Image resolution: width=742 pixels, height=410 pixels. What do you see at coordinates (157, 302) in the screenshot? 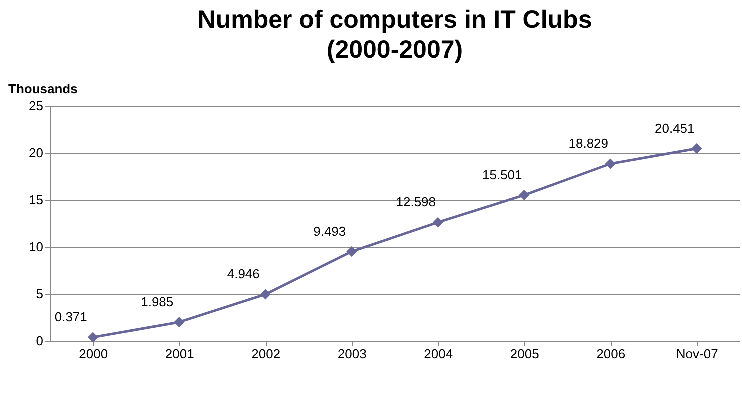
I see `data-label: 1.985` at bounding box center [157, 302].